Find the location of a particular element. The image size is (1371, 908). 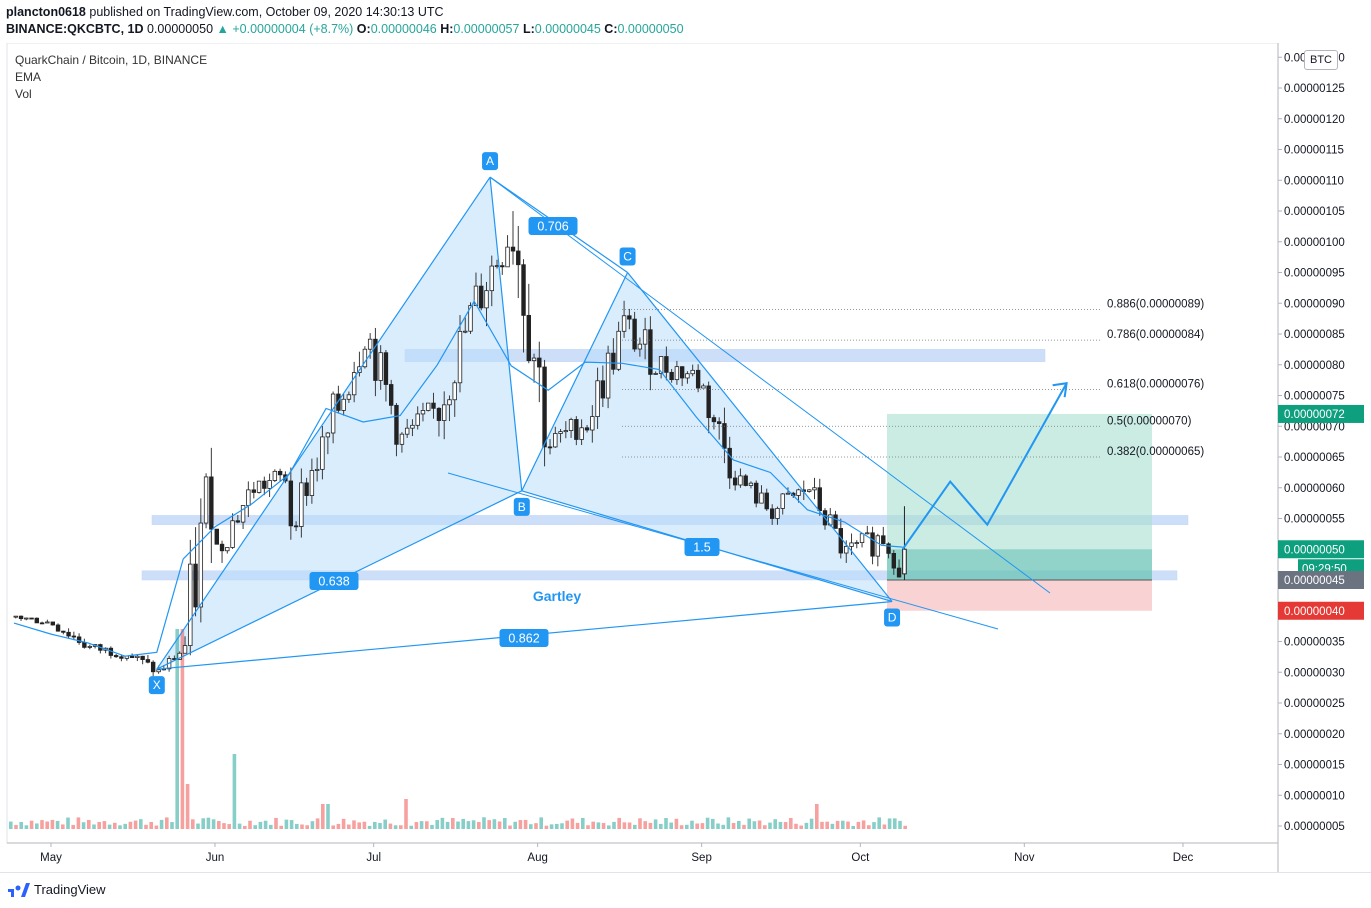

y-tick-label: 0.00000055 is located at coordinates (1314, 520).